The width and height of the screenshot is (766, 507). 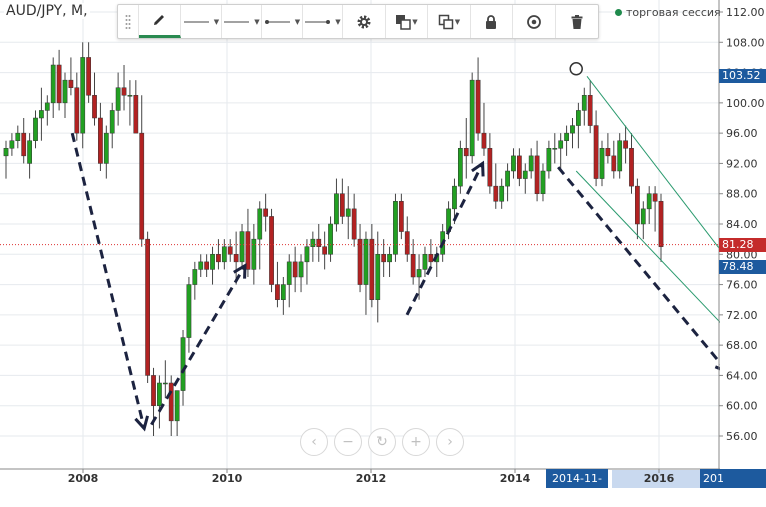 What do you see at coordinates (534, 21) in the screenshot?
I see `visibility-button` at bounding box center [534, 21].